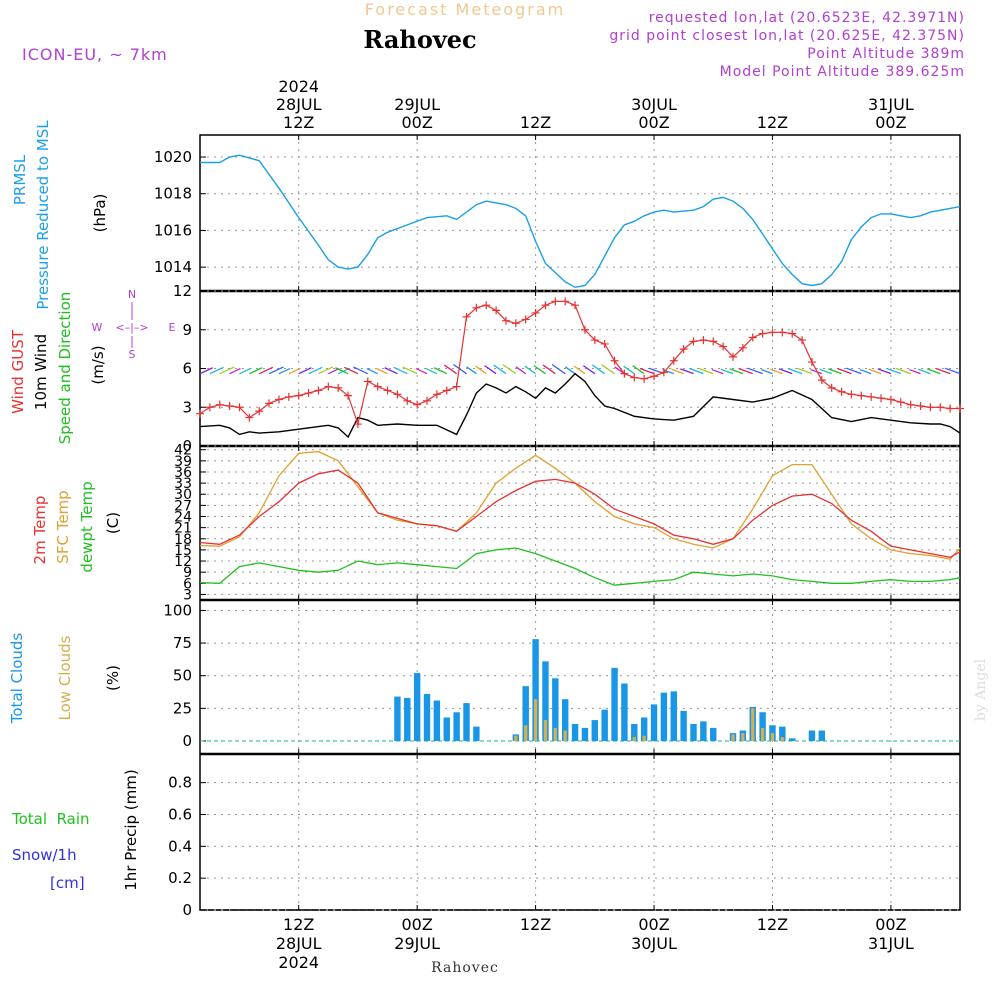 This screenshot has height=1000, width=1000. Describe the element at coordinates (886, 54) in the screenshot. I see `point-altitude: Point Altitude 389m` at that location.